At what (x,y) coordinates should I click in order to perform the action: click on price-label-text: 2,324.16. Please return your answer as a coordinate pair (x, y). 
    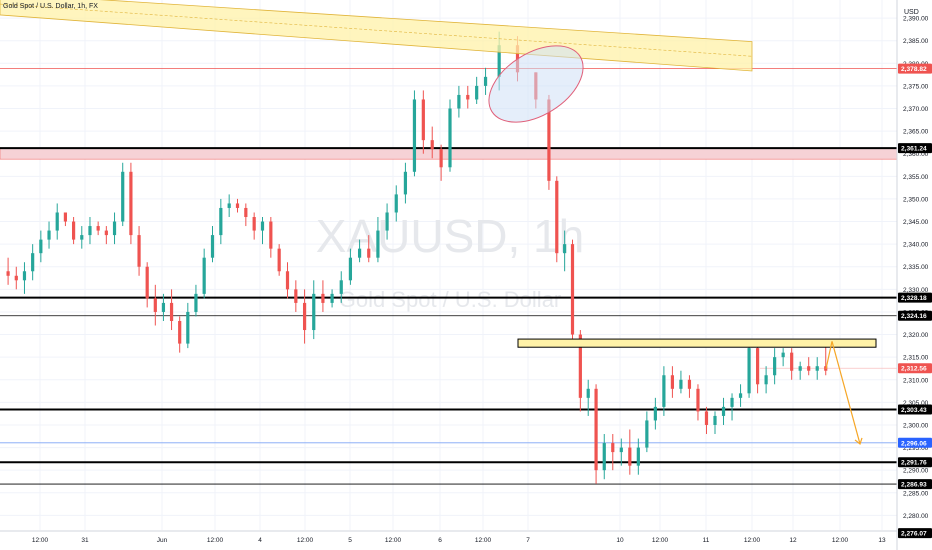
    Looking at the image, I should click on (914, 316).